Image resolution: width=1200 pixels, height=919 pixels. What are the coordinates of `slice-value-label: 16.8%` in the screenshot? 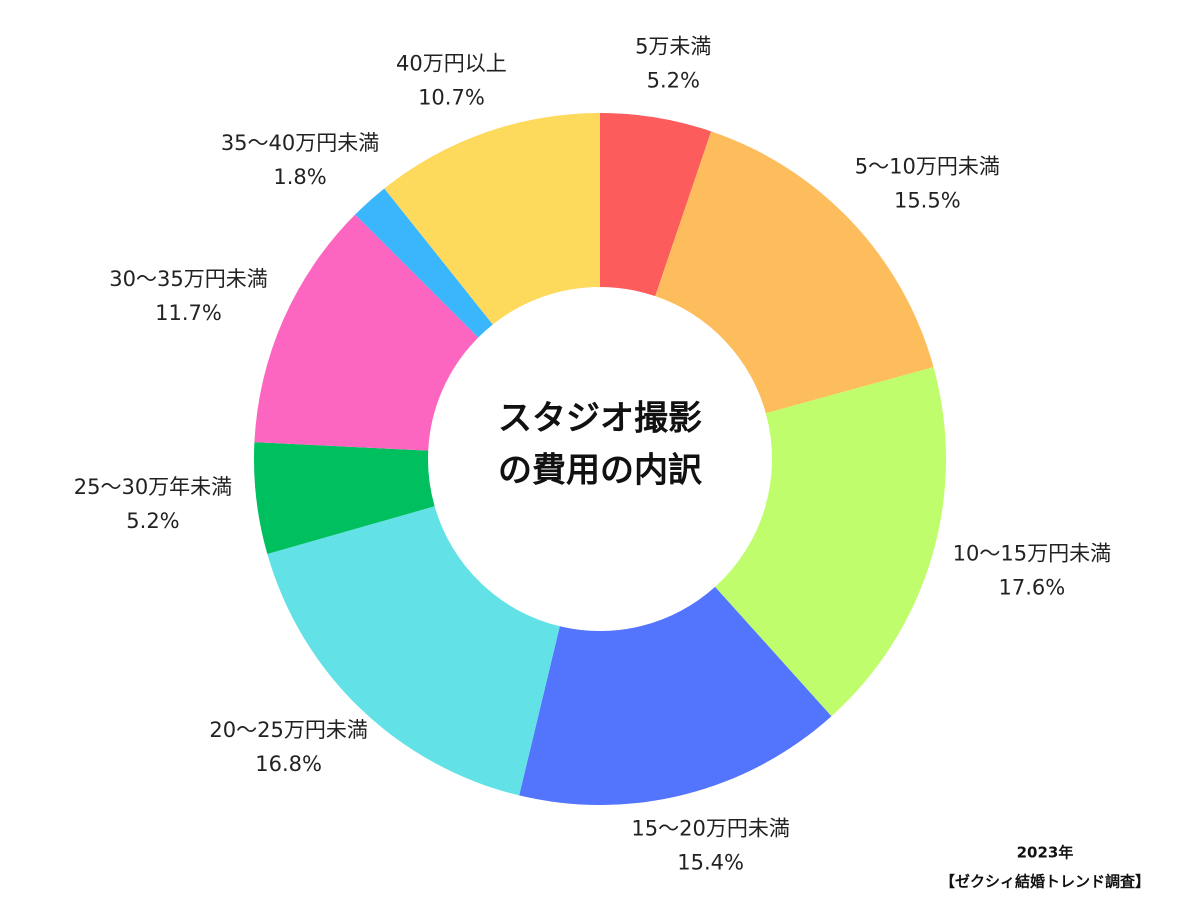 It's located at (288, 764).